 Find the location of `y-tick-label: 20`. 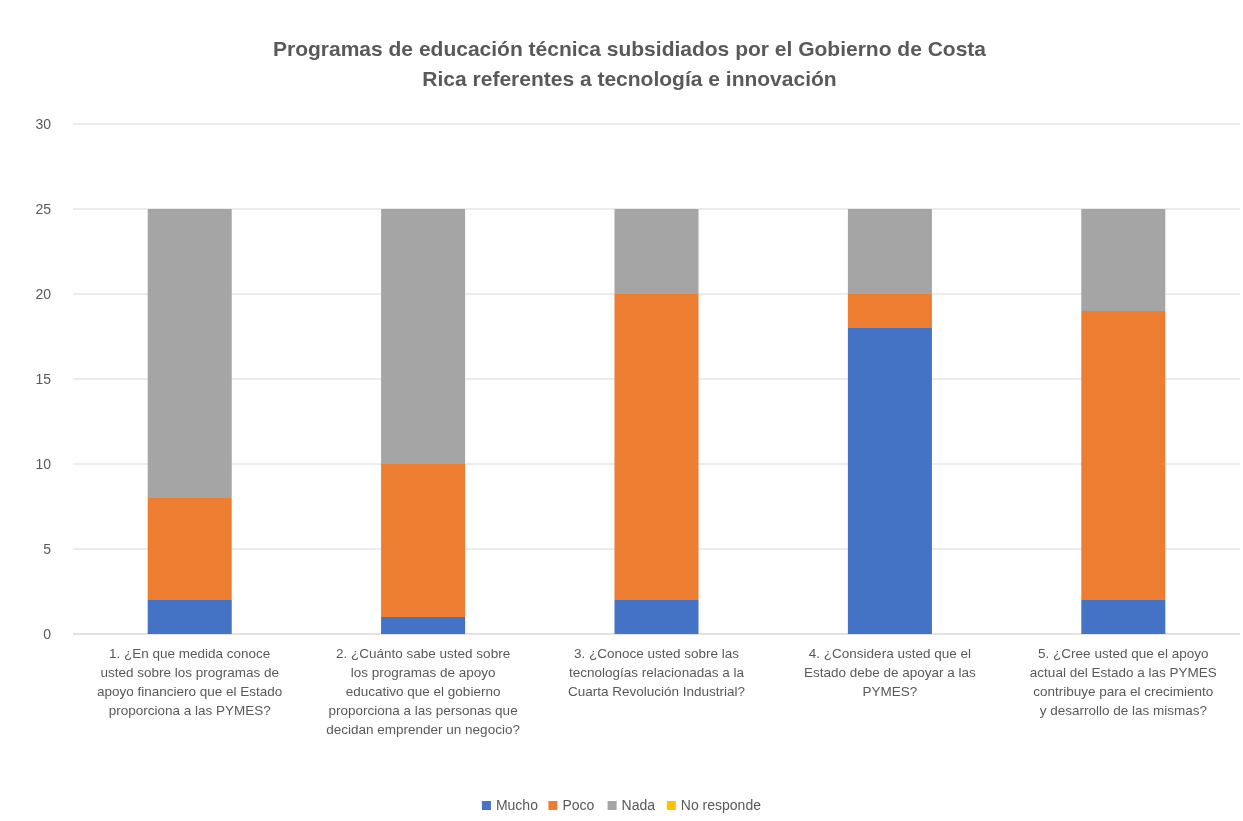

y-tick-label: 20 is located at coordinates (43, 293).